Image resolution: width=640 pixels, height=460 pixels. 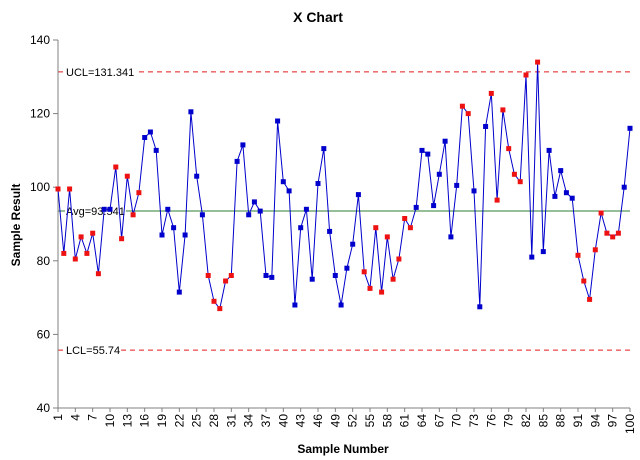 What do you see at coordinates (93, 417) in the screenshot?
I see `x-tick-label: 7` at bounding box center [93, 417].